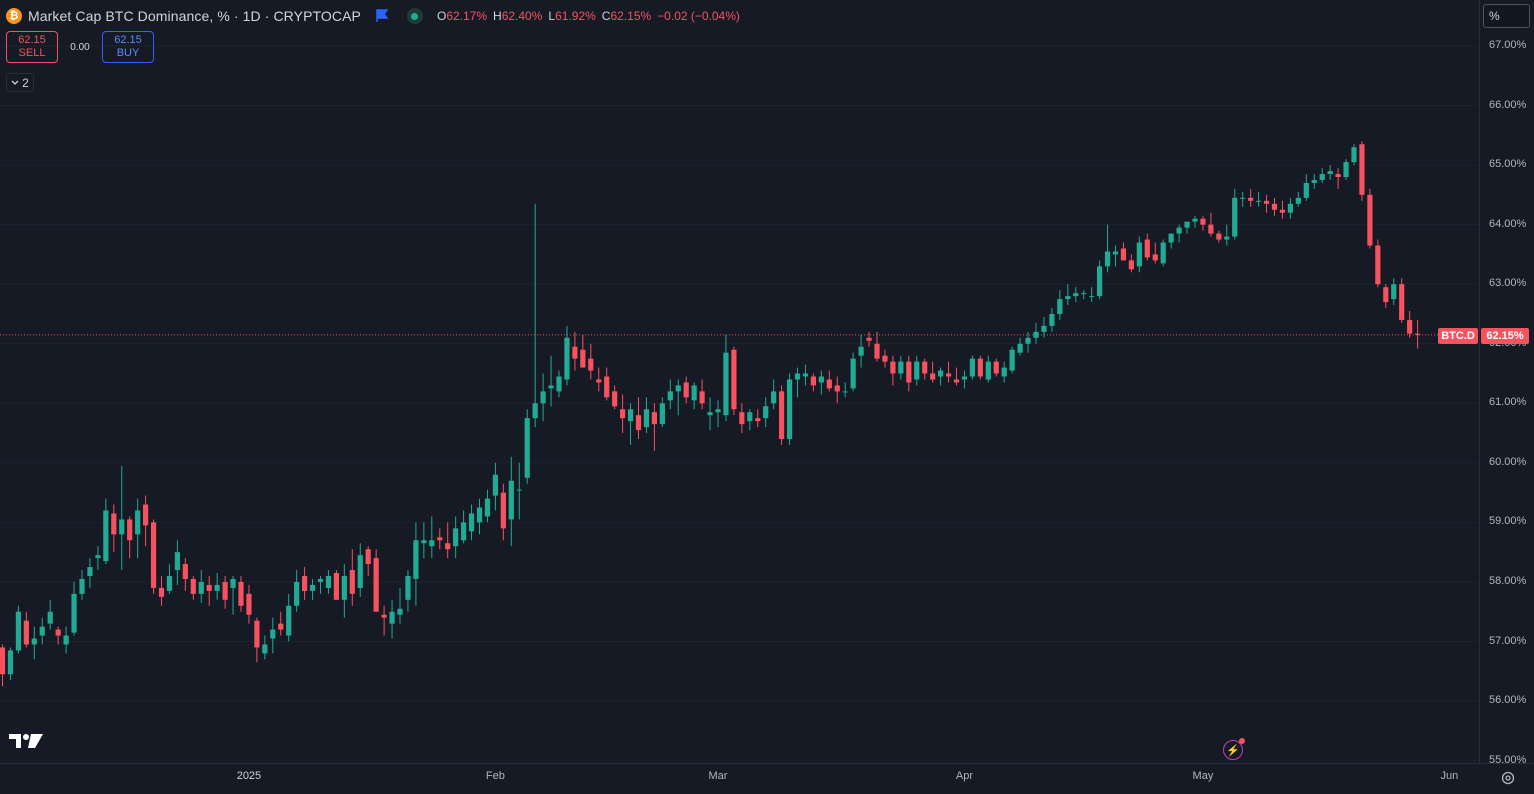 This screenshot has height=794, width=1534. I want to click on lightning-icon: ⚡, so click(1234, 749).